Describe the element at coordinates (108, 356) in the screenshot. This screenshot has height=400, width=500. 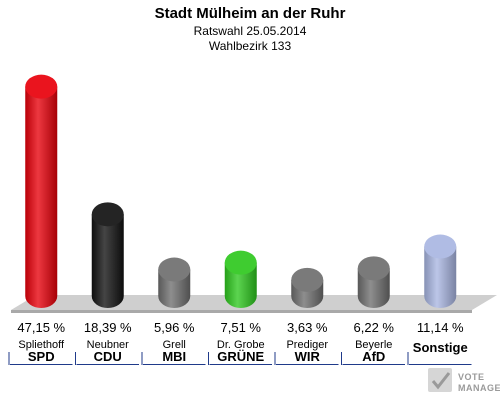
I see `party-label: CDU` at that location.